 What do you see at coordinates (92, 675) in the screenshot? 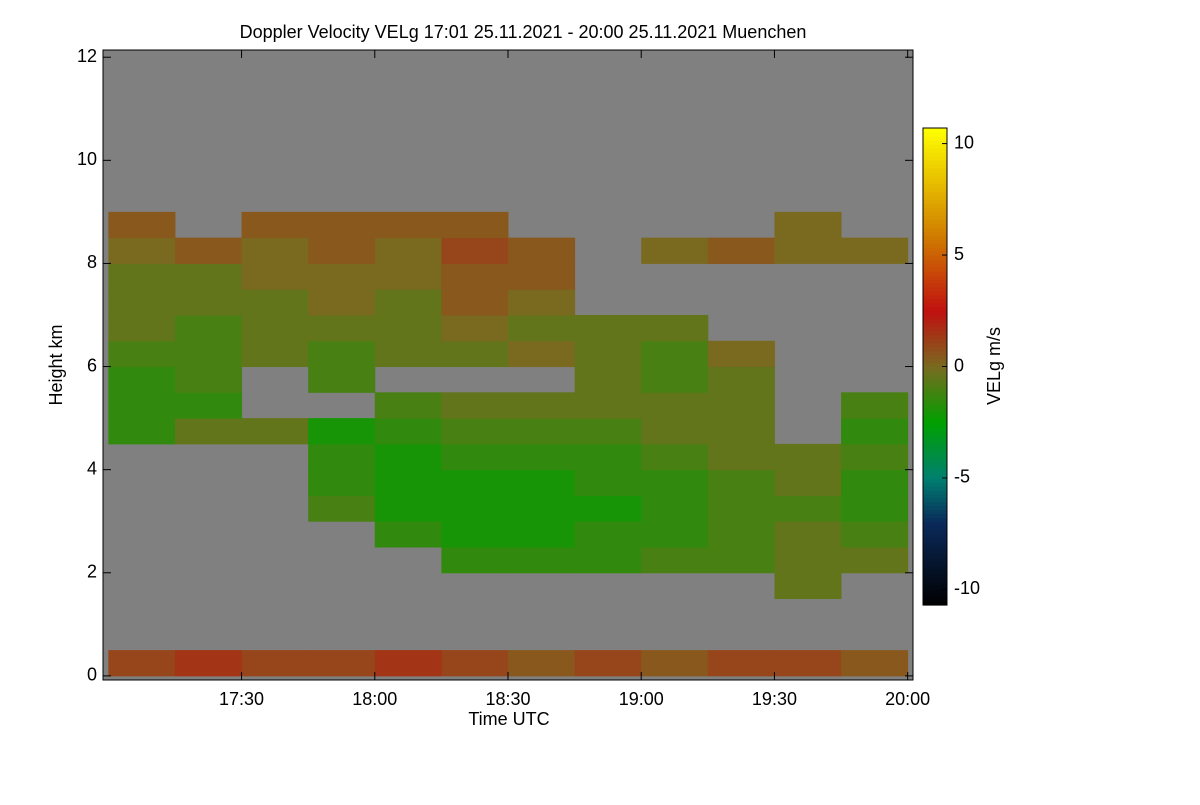
I see `y-tick-label: 0` at bounding box center [92, 675].